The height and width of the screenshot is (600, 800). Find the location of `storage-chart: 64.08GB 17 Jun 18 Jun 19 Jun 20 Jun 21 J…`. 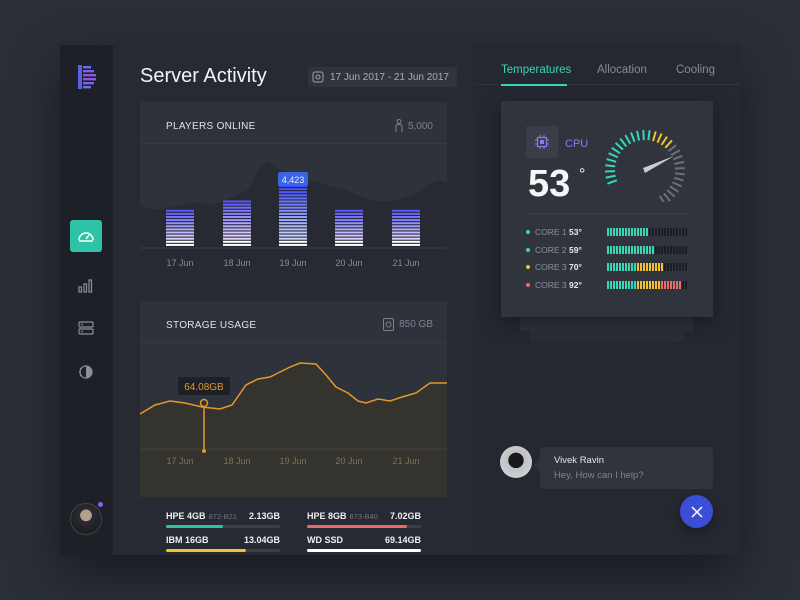

storage-chart: 64.08GB 17 Jun 18 Jun 19 Jun 20 Jun 21 J… is located at coordinates (293, 429).